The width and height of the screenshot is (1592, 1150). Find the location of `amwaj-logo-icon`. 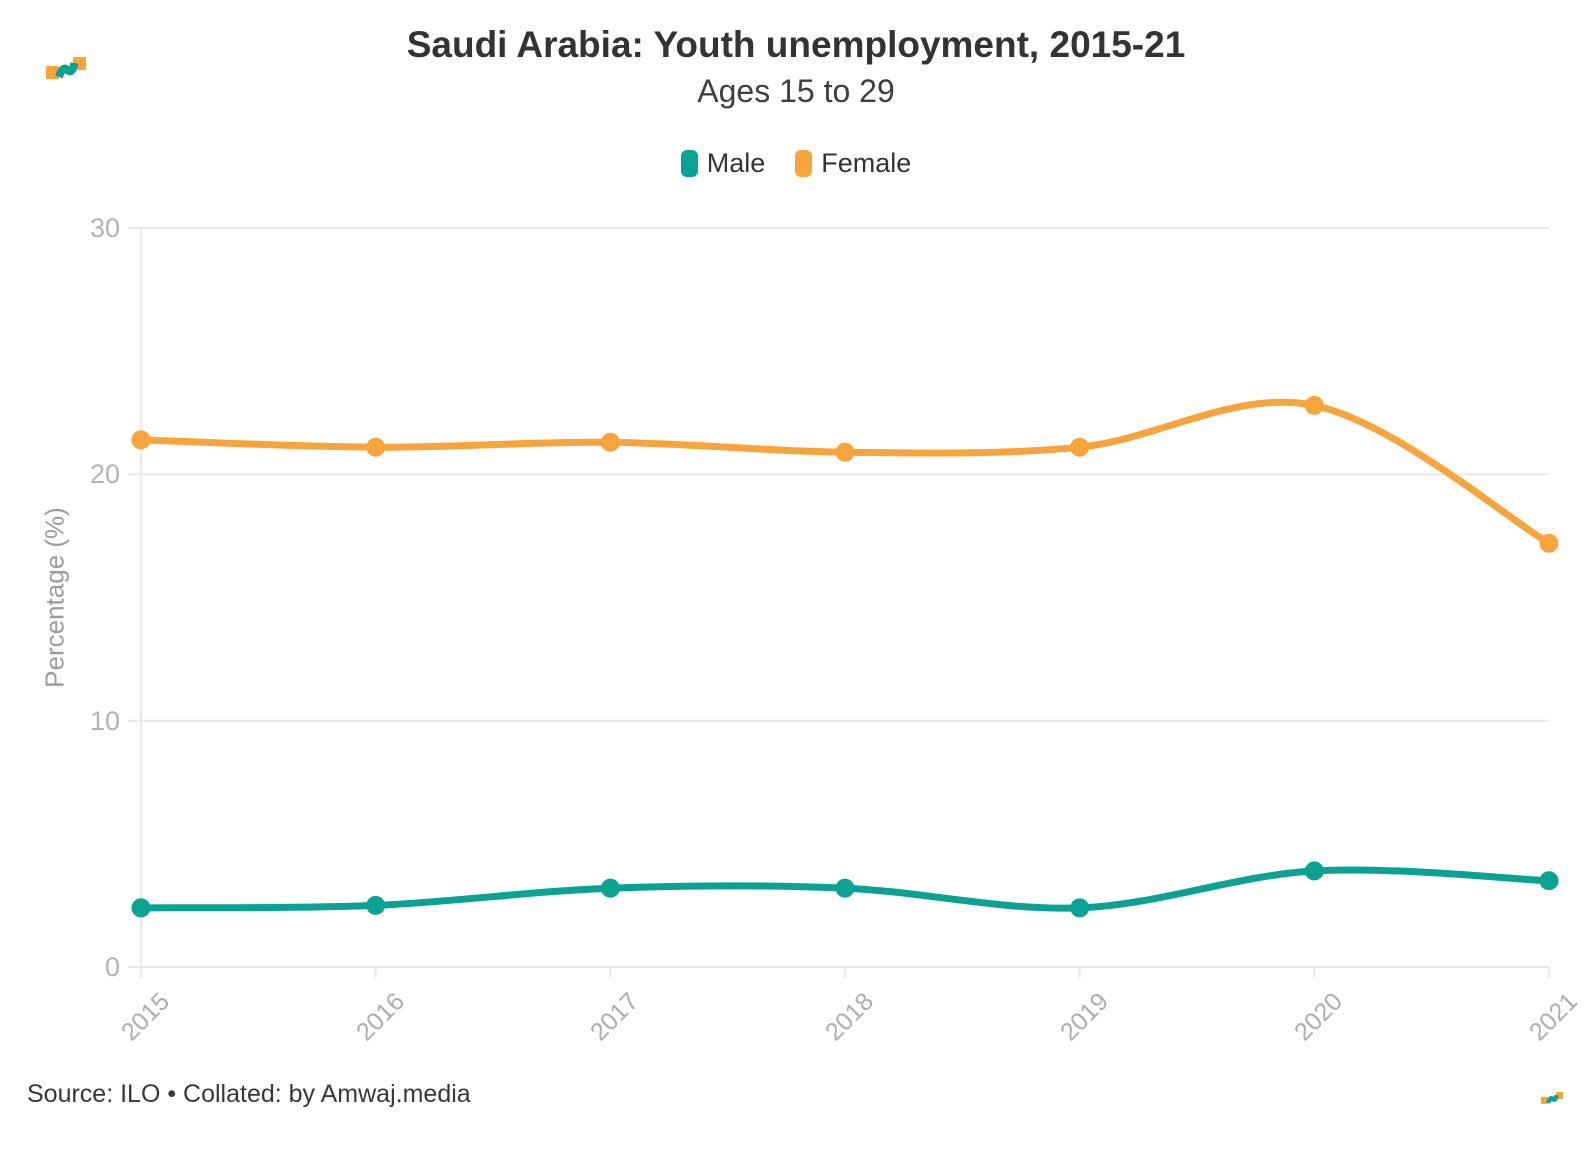

amwaj-logo-icon is located at coordinates (66, 68).